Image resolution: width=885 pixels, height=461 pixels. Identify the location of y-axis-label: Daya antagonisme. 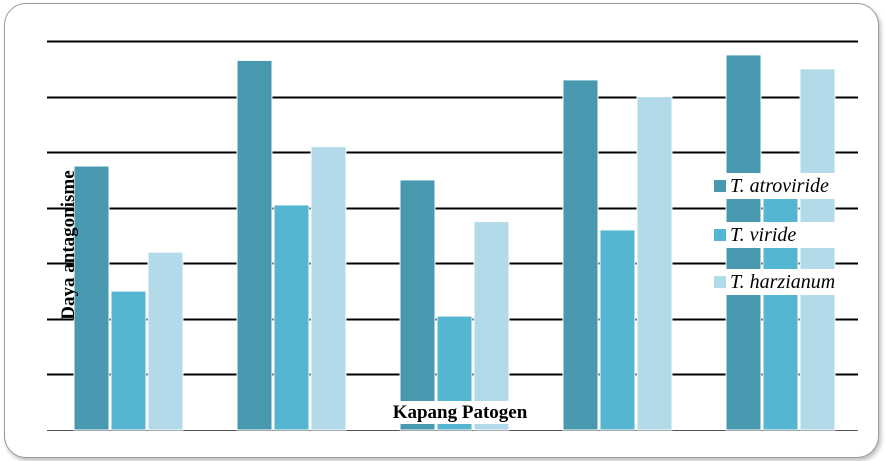
(68, 244).